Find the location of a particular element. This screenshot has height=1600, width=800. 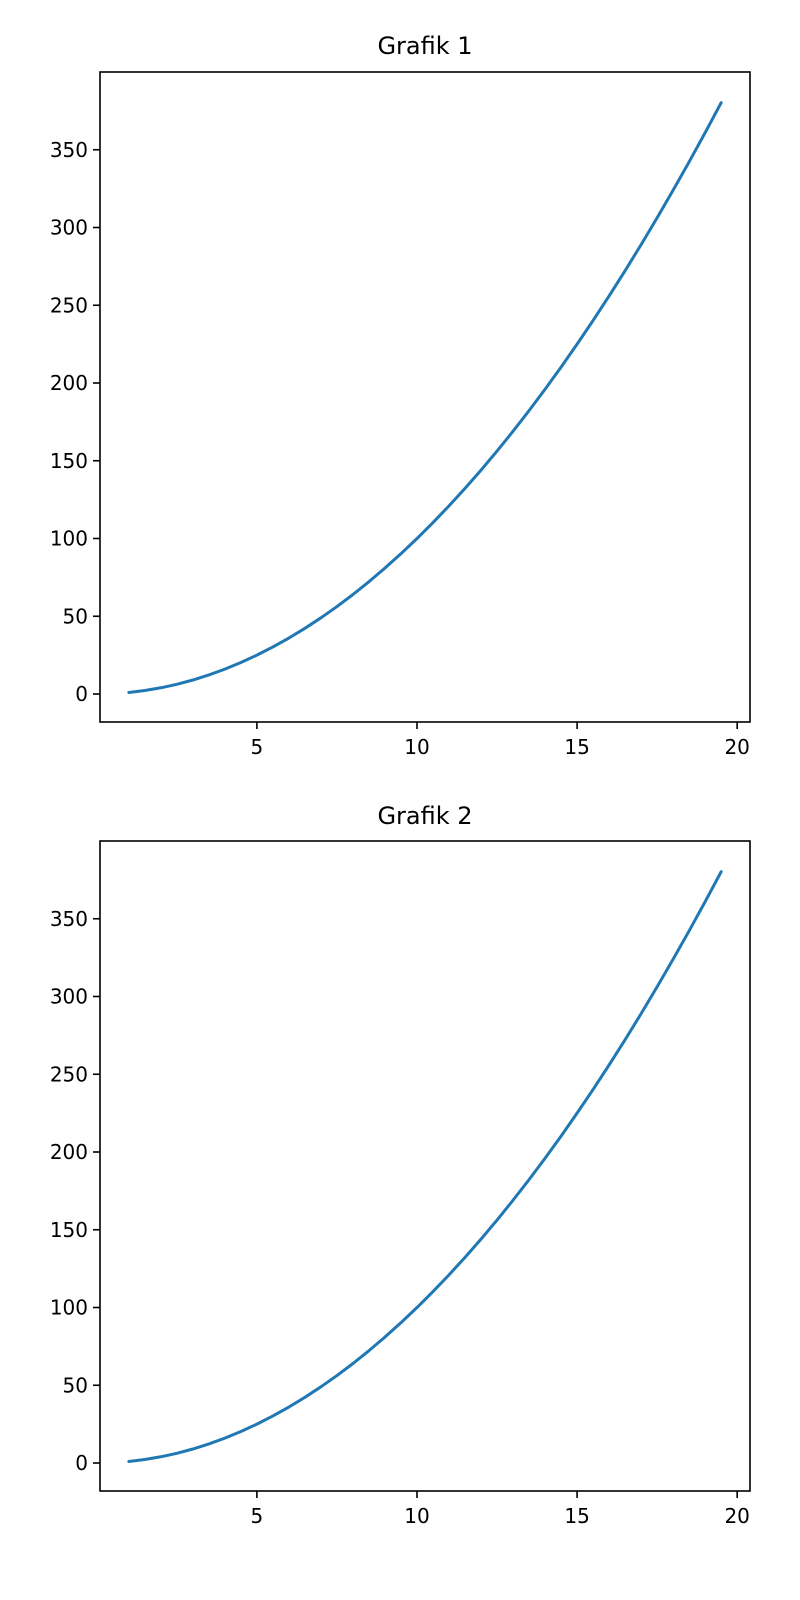

chart-title: Grafik 2 is located at coordinates (424, 816).